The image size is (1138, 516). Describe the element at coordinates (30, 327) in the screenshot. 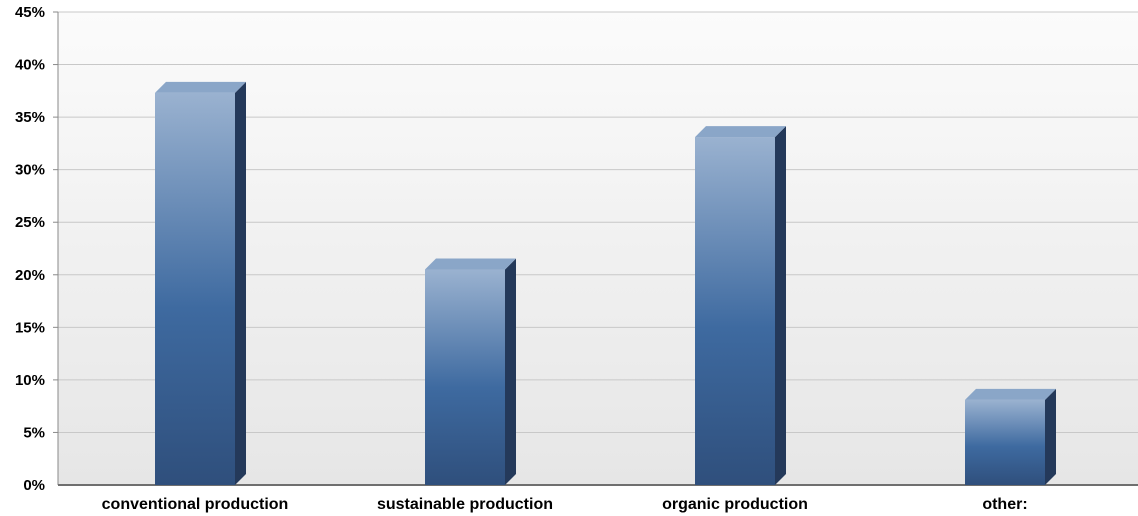

I see `y-tick-label: 15%` at that location.